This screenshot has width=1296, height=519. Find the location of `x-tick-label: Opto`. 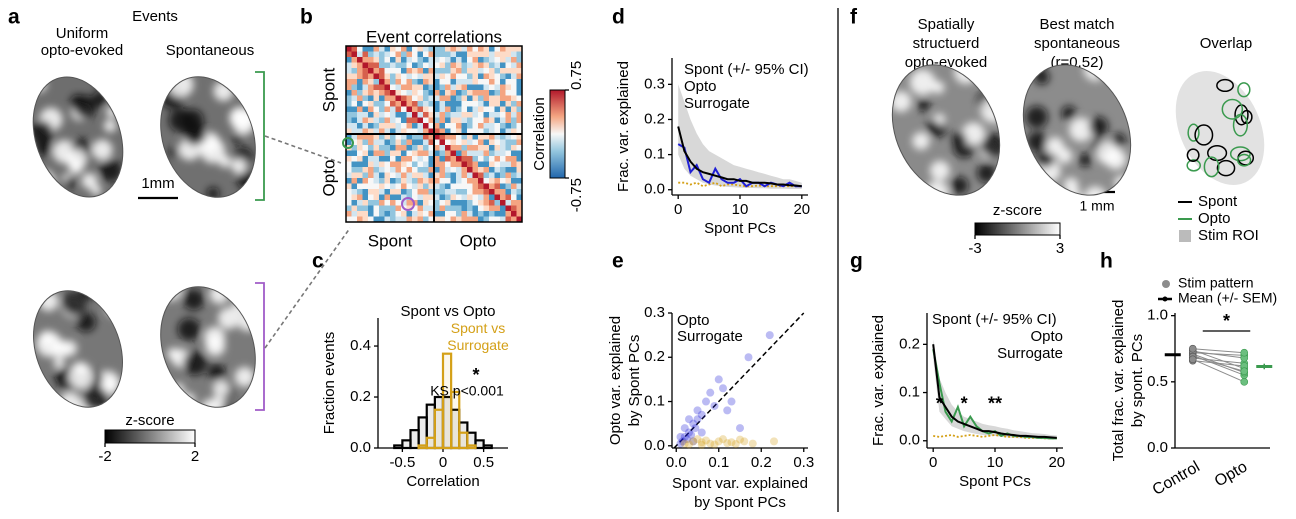

x-tick-label: Opto is located at coordinates (1231, 474).